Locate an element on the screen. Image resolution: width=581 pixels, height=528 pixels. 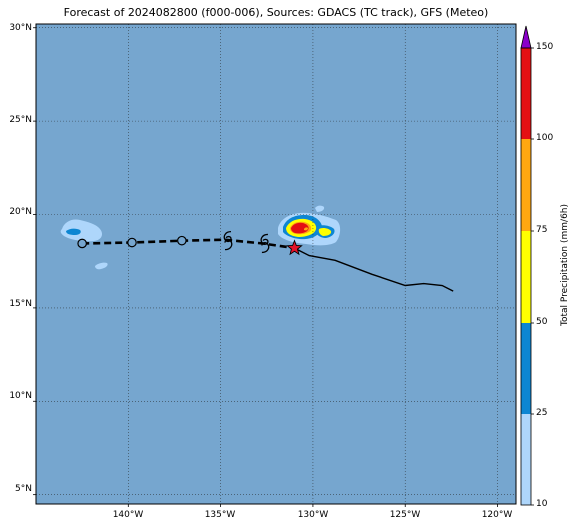
colorbar-tick-label: 25 is located at coordinates (542, 413).